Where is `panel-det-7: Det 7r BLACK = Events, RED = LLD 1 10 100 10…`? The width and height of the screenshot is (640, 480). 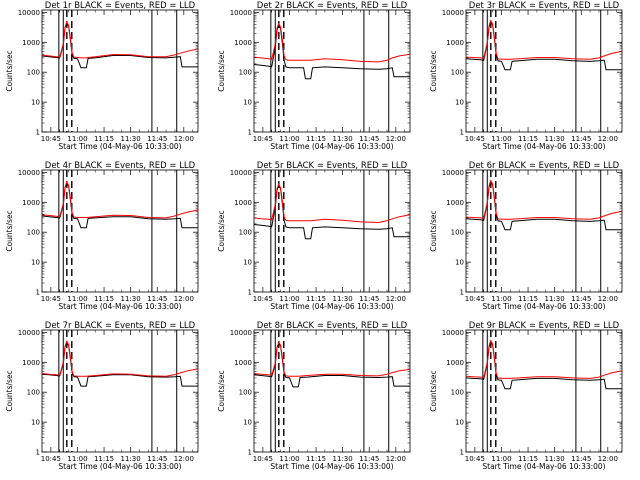
panel-det-7: Det 7r BLACK = Events, RED = LLD 1 10 100 10… is located at coordinates (102, 396).